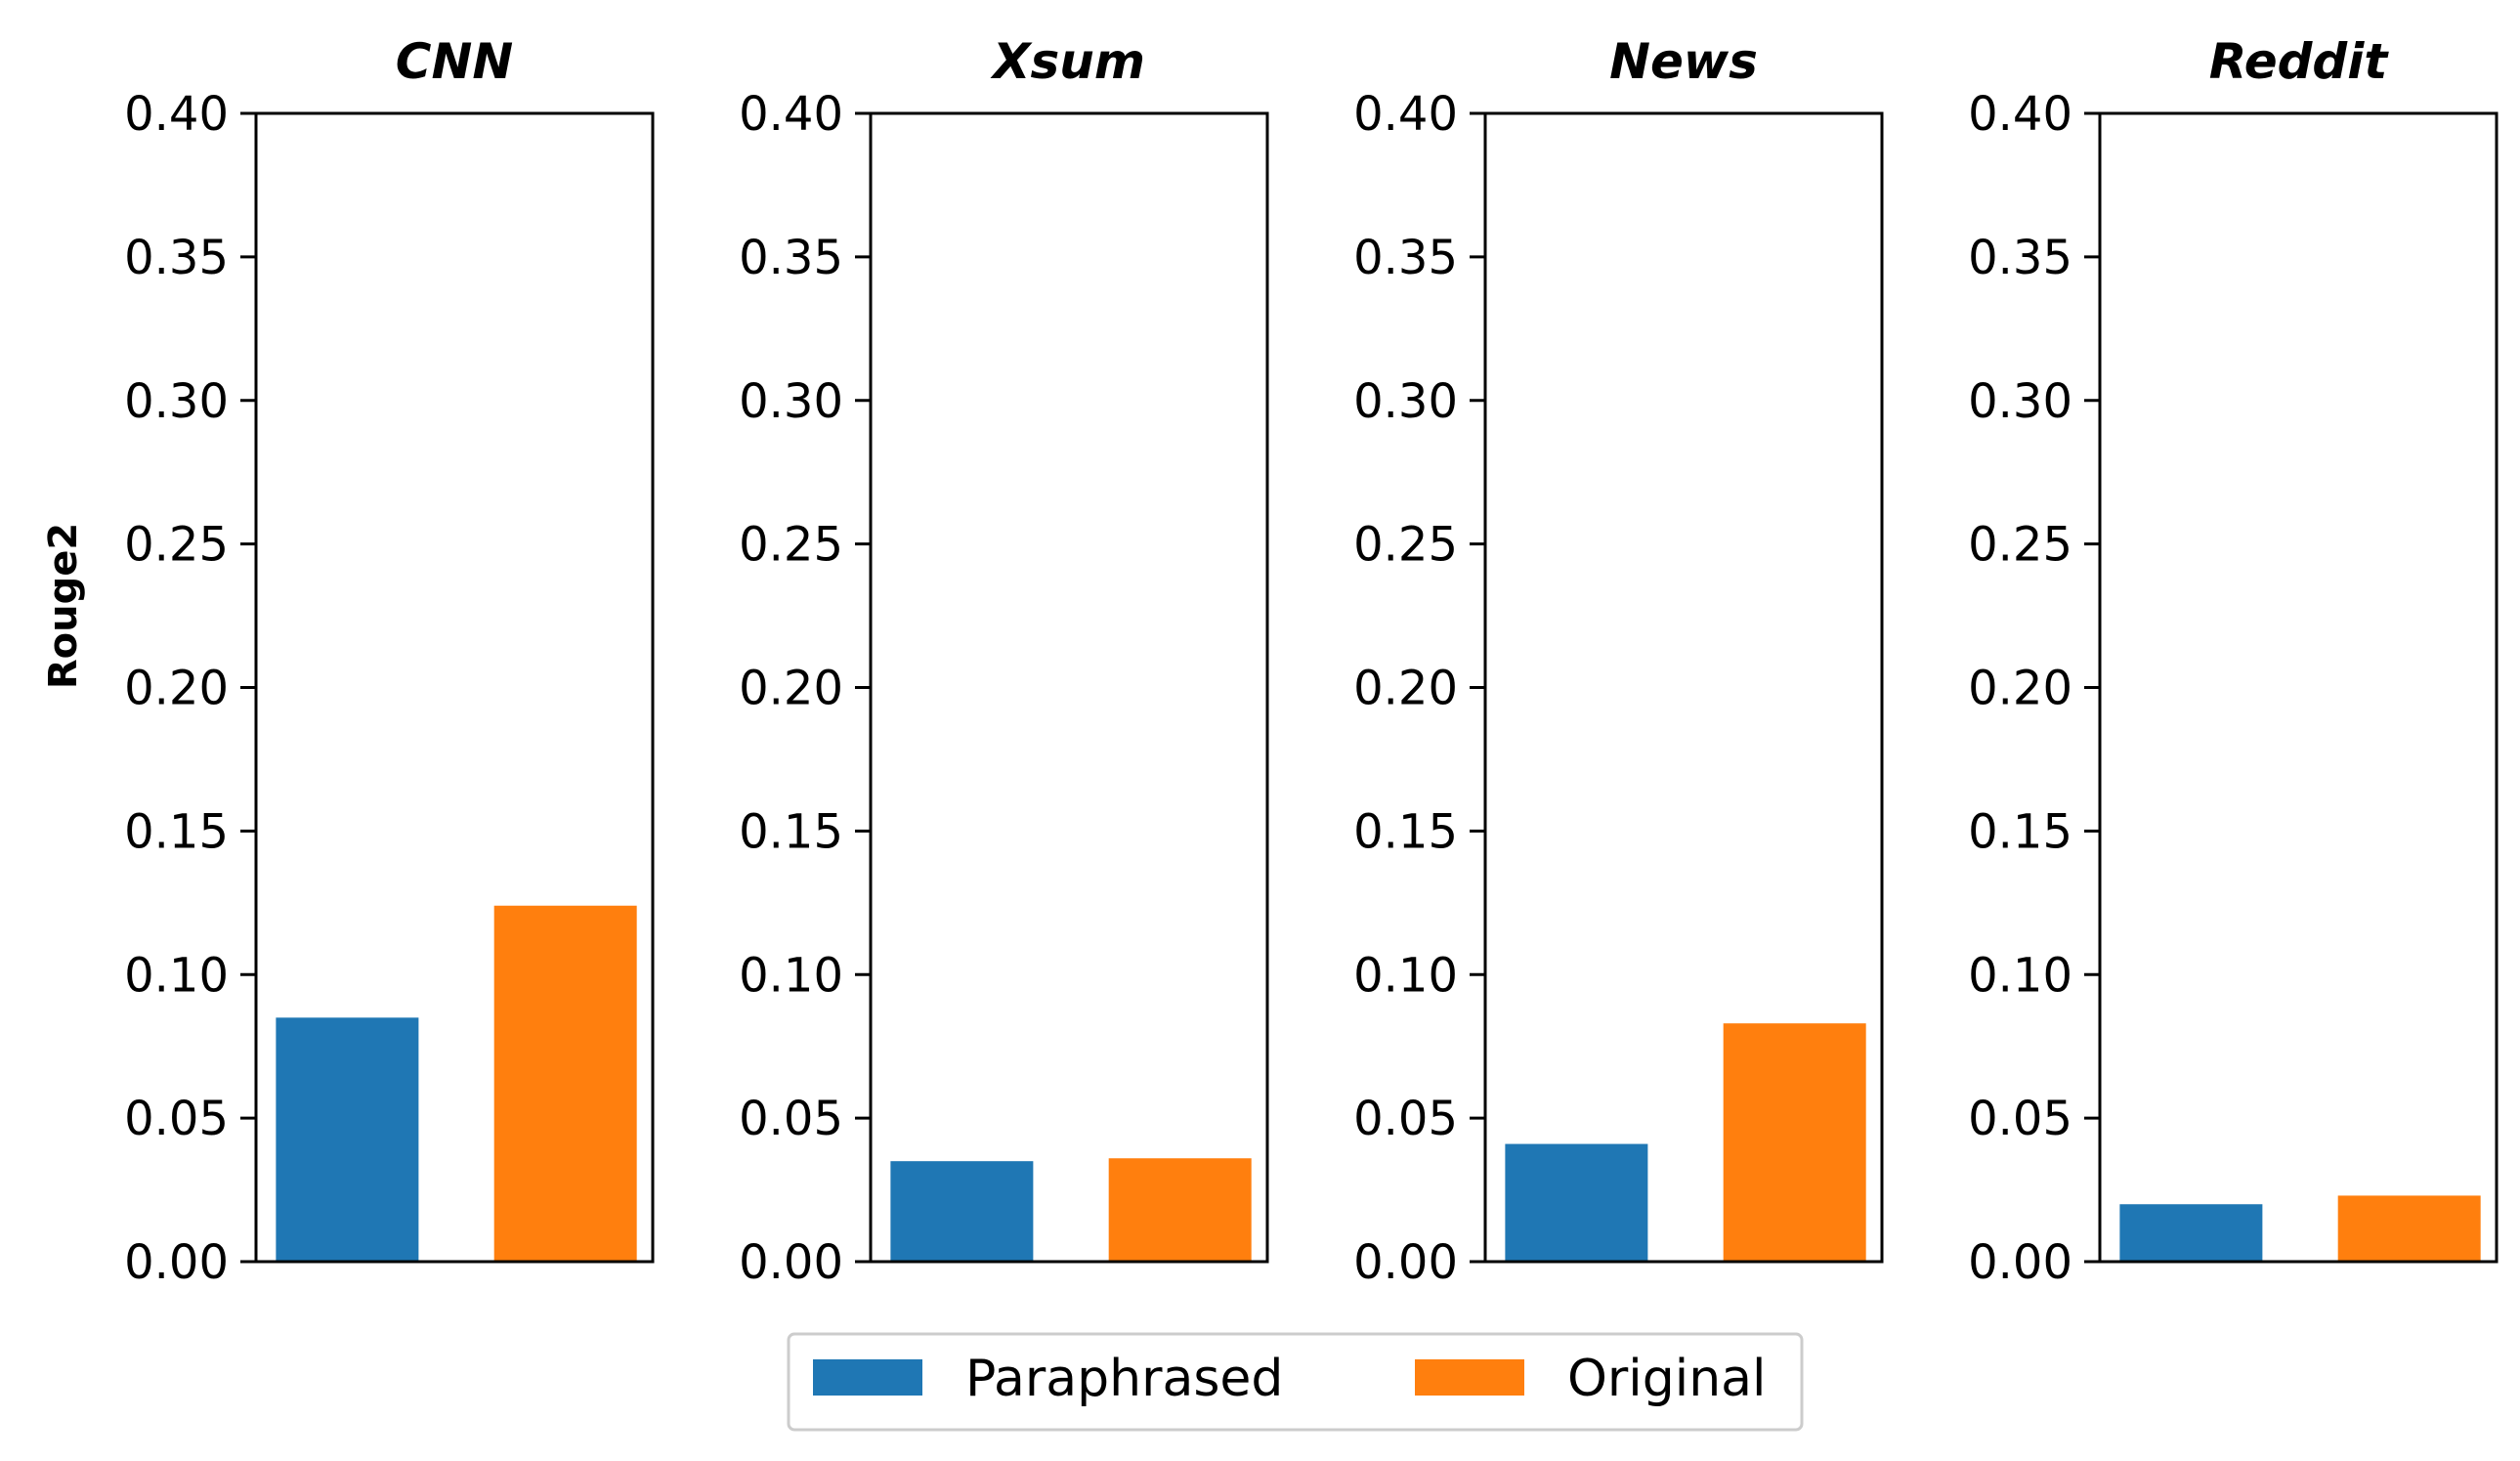 The width and height of the screenshot is (2520, 1461). I want to click on y-axis-label: Rouge2, so click(63, 606).